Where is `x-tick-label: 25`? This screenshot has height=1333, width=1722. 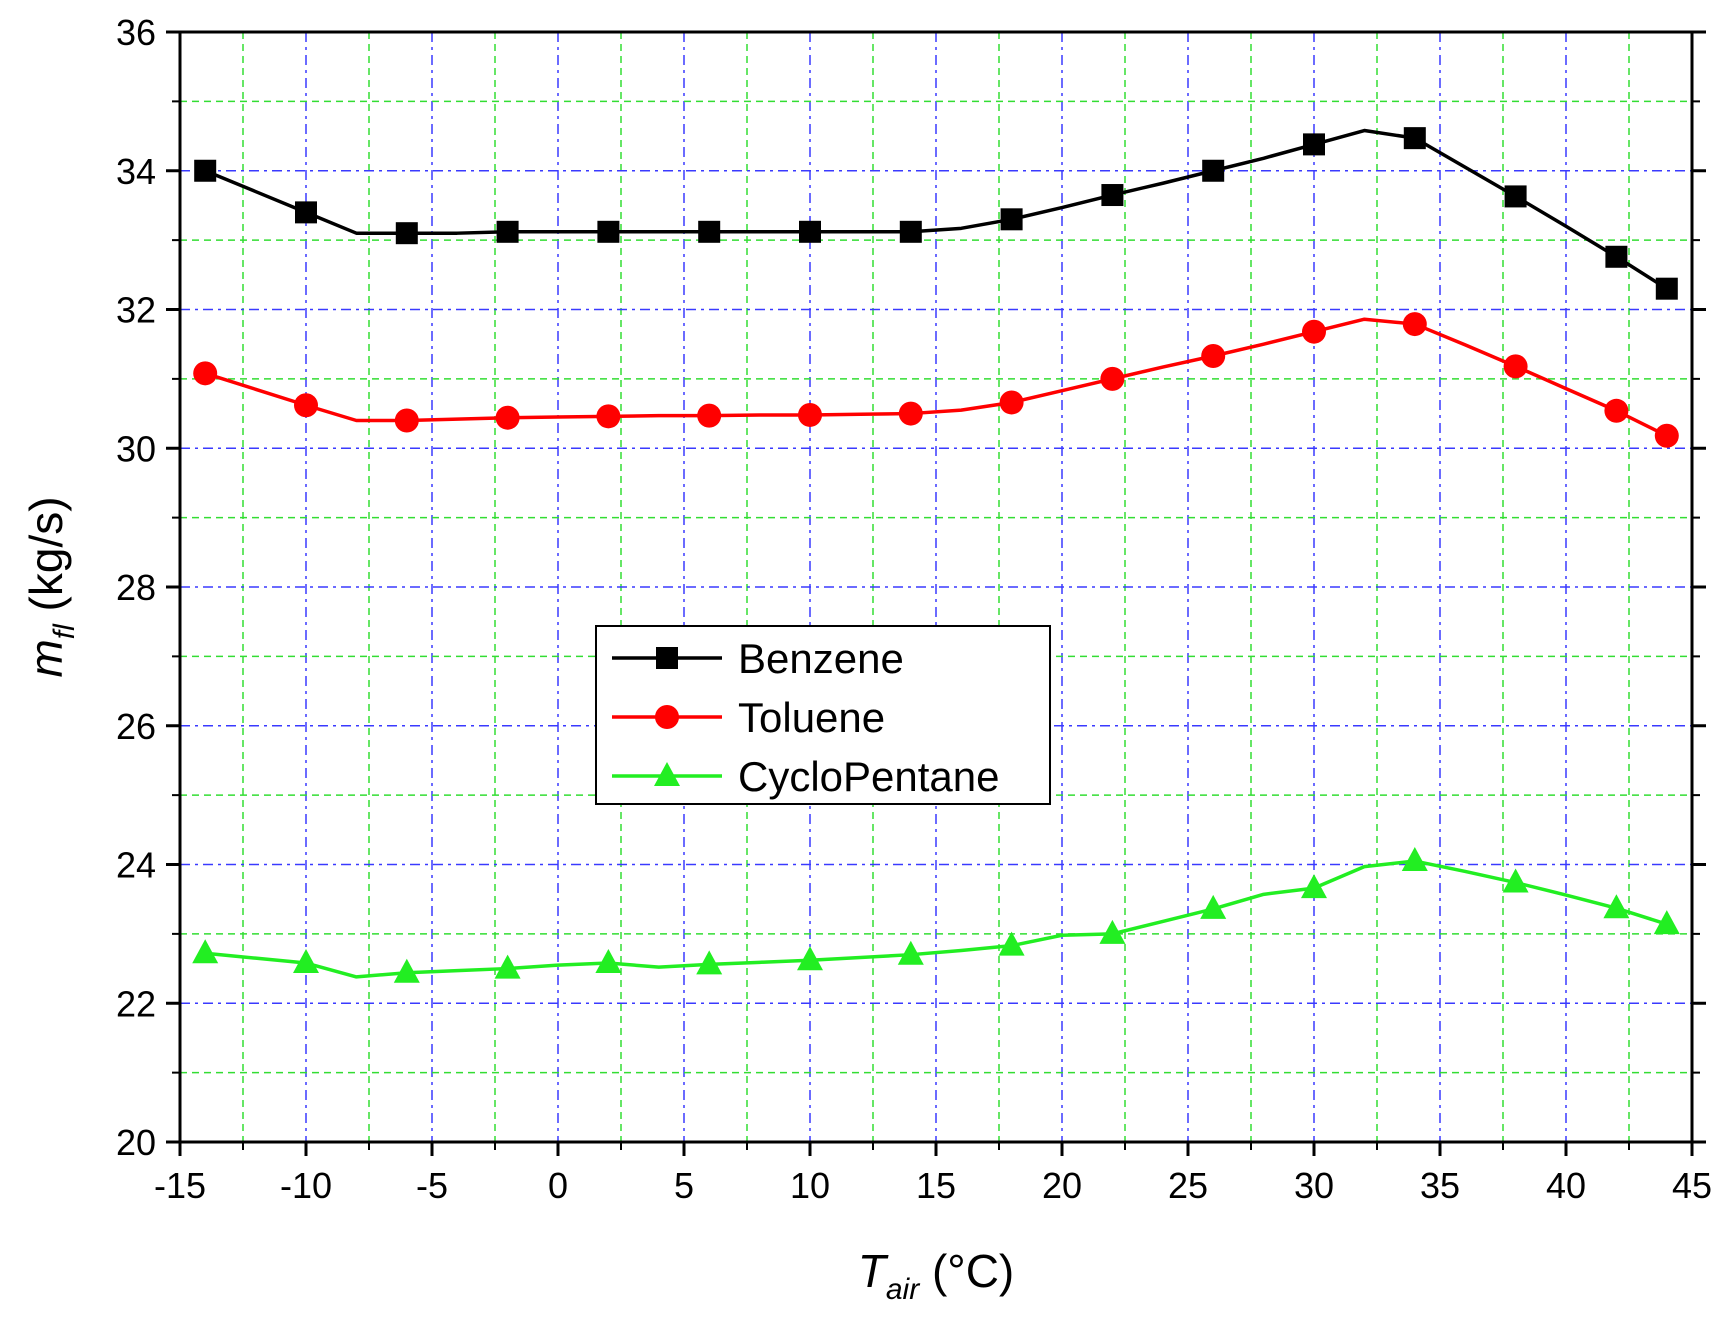 x-tick-label: 25 is located at coordinates (1188, 1185).